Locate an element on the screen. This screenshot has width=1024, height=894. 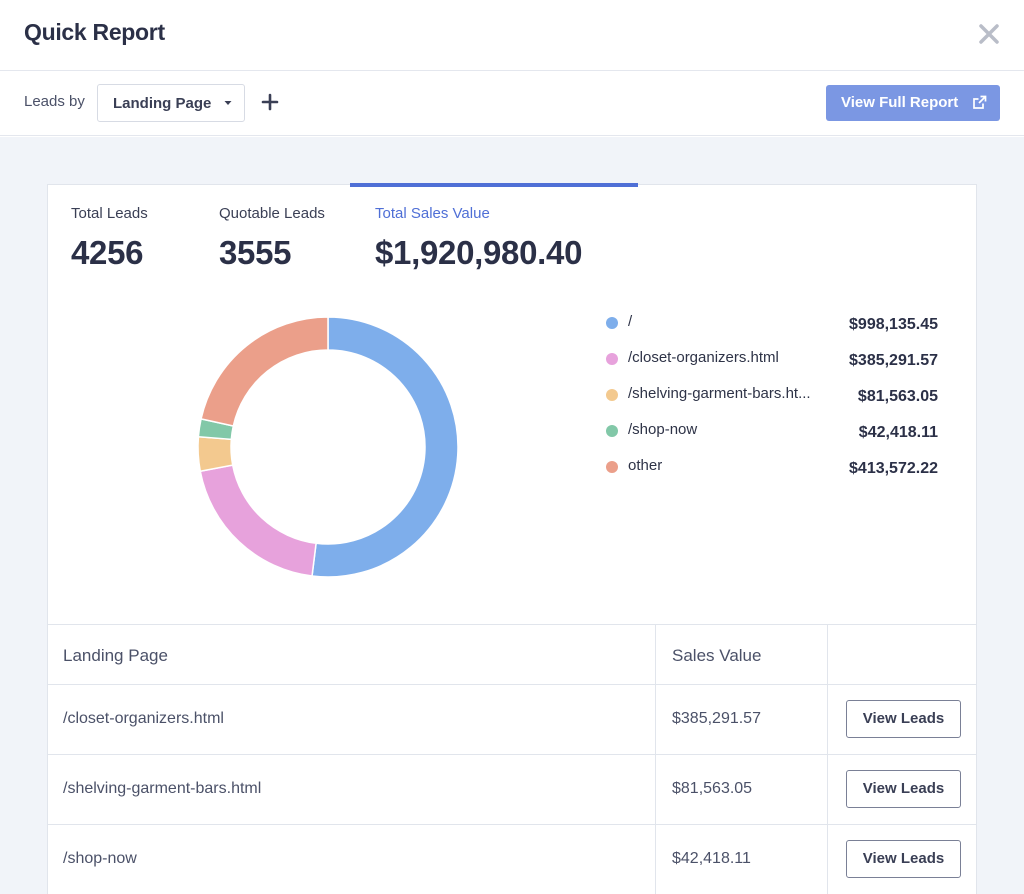
legend-label: / is located at coordinates (630, 321).